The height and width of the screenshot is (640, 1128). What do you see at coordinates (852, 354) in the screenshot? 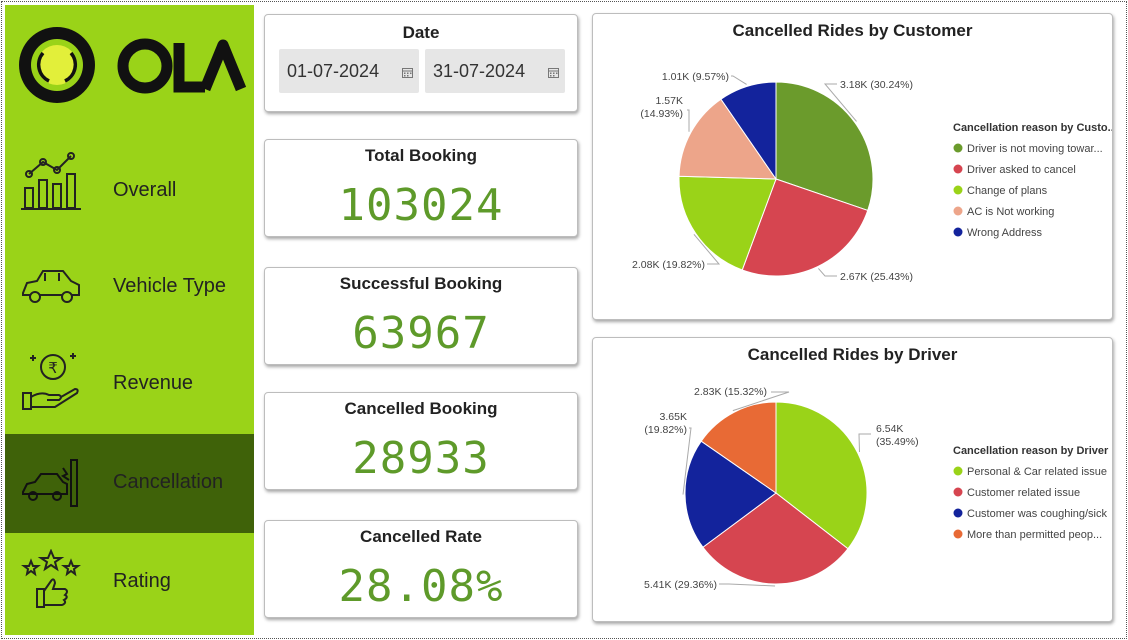
I see `chart-title: Cancelled Rides by Driver` at bounding box center [852, 354].